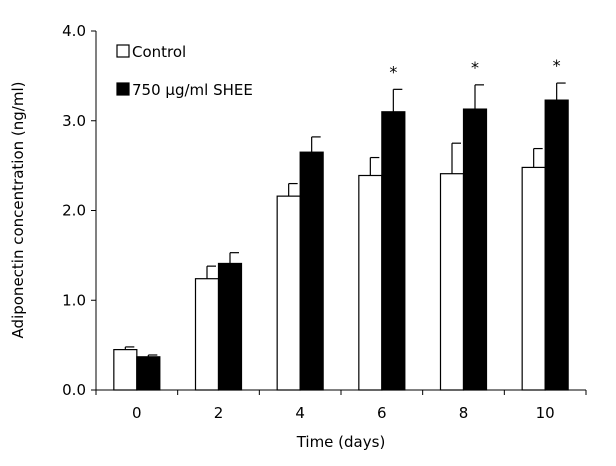  I want to click on legend-label-shee: 750 μg/ml SHEE, so click(192, 90).